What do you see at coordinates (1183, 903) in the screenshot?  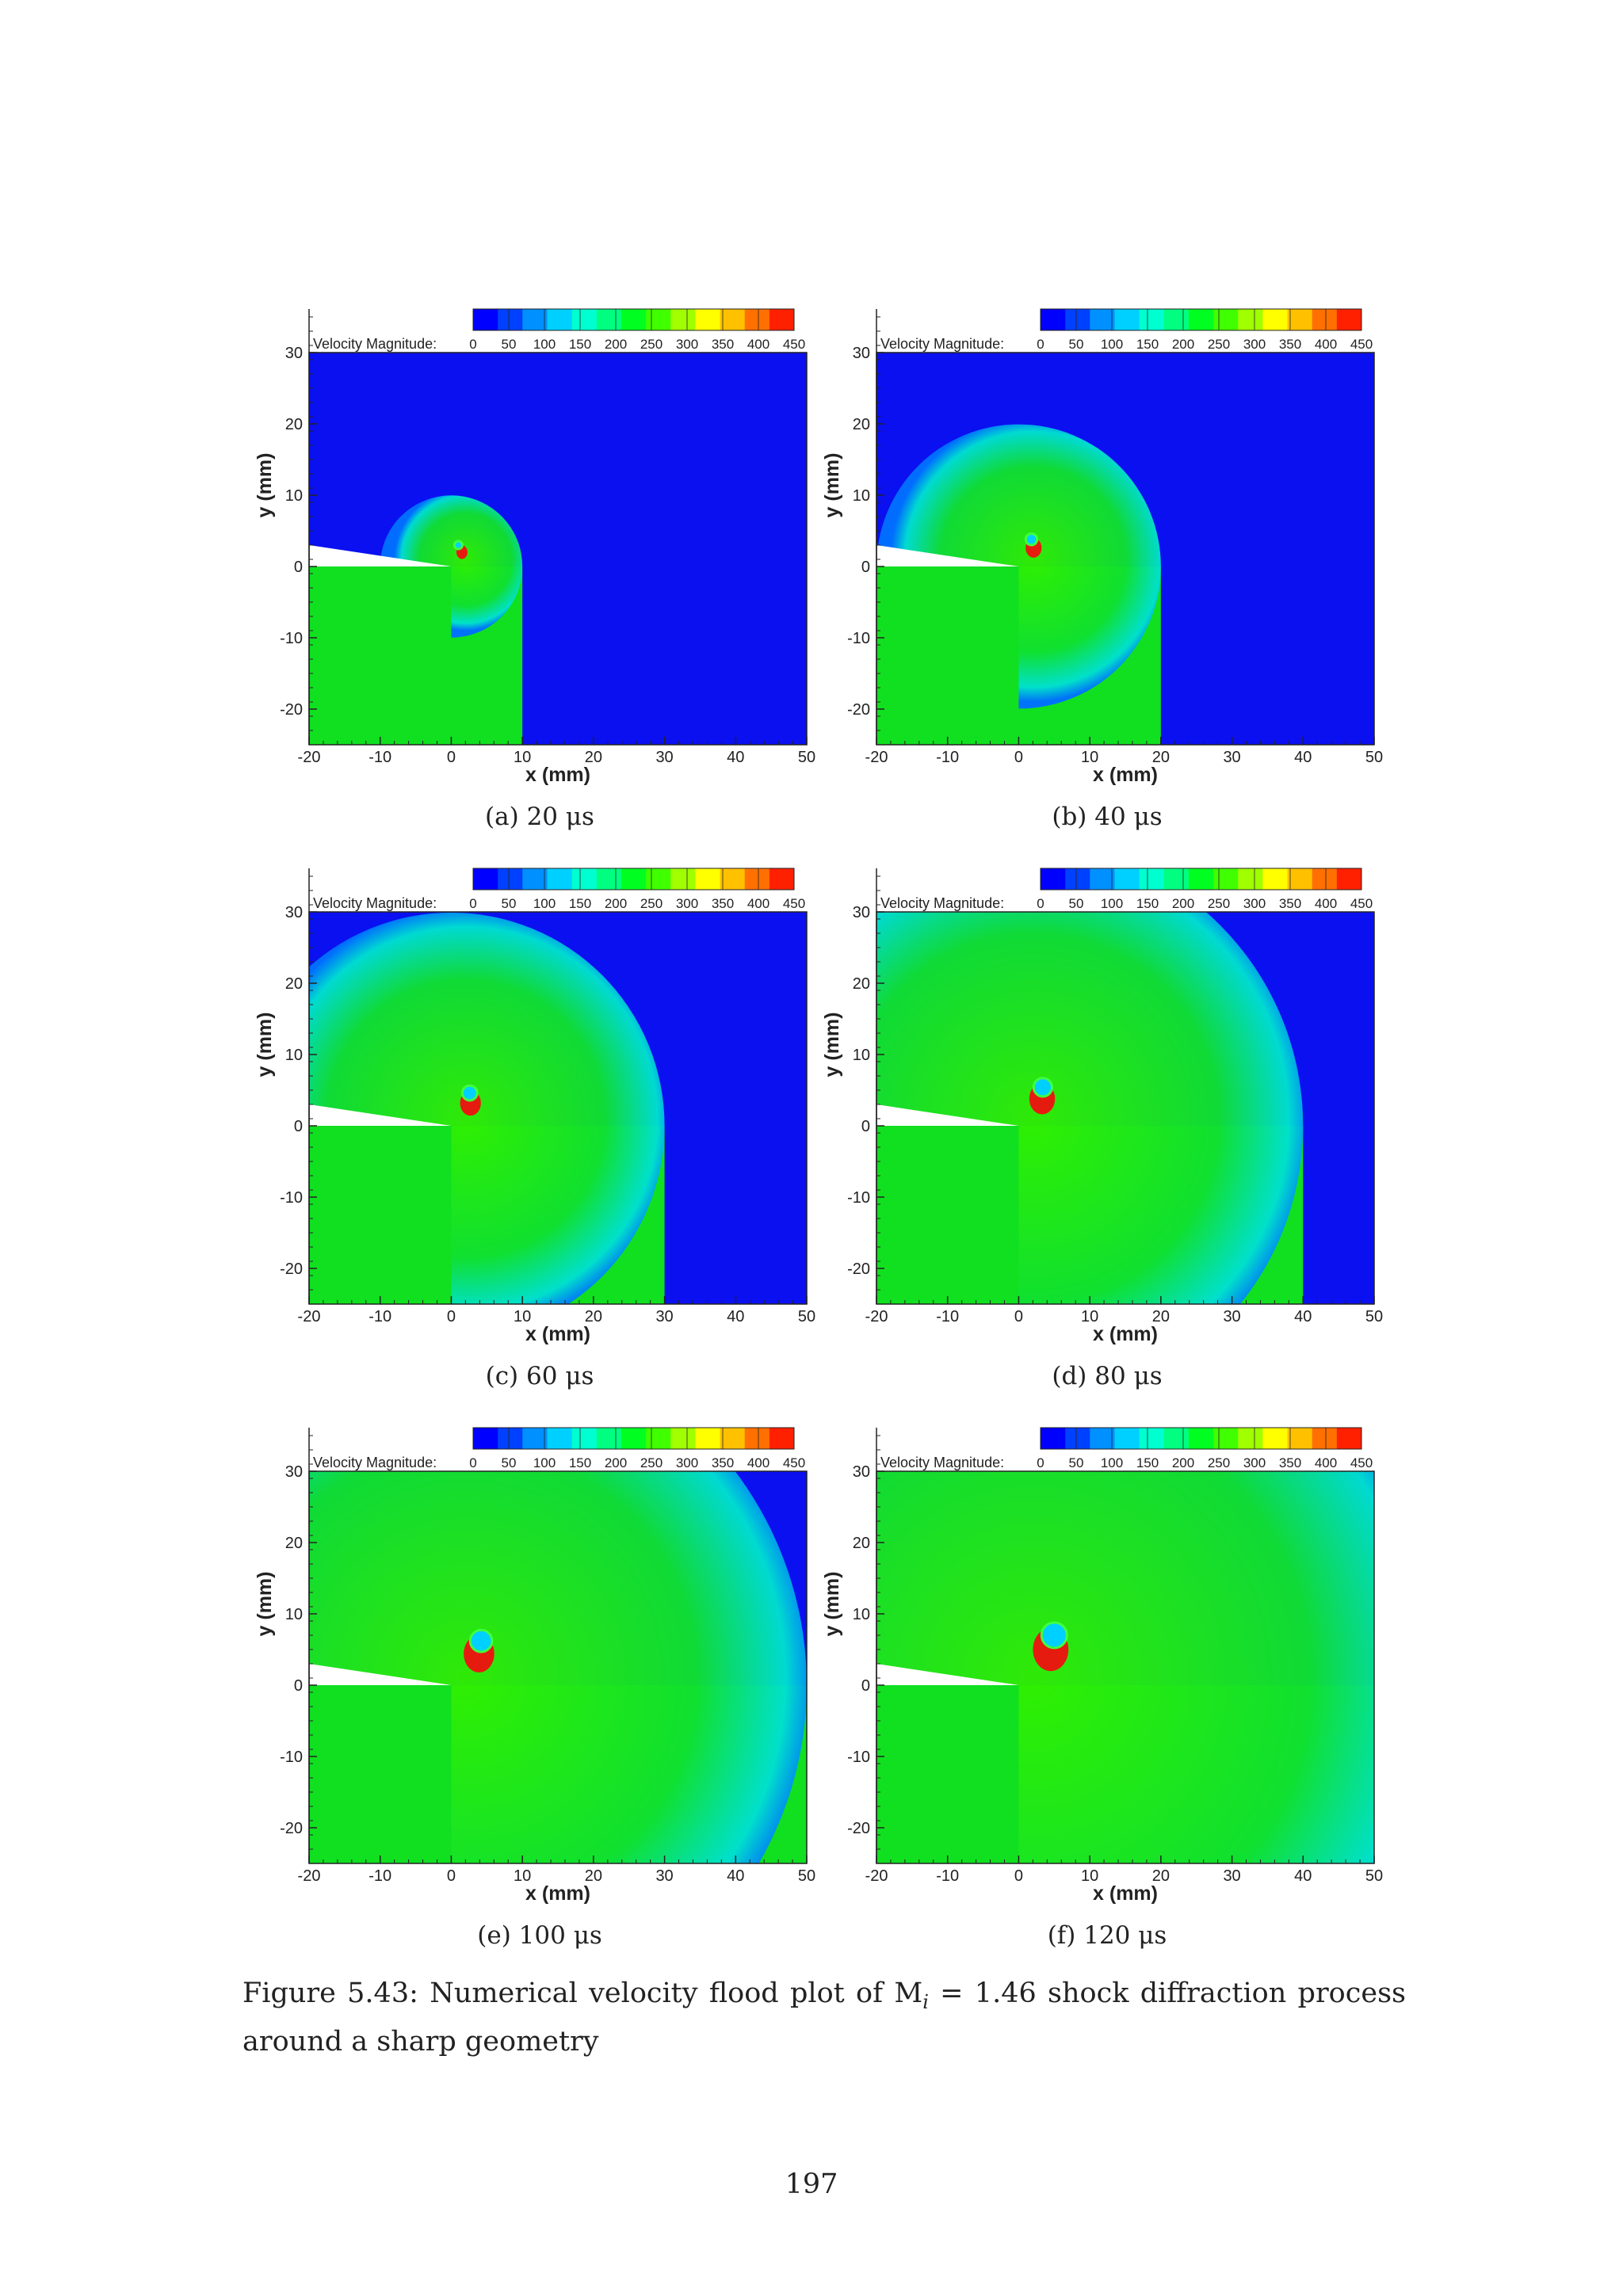 I see `colorbar-tick-label: 200` at bounding box center [1183, 903].